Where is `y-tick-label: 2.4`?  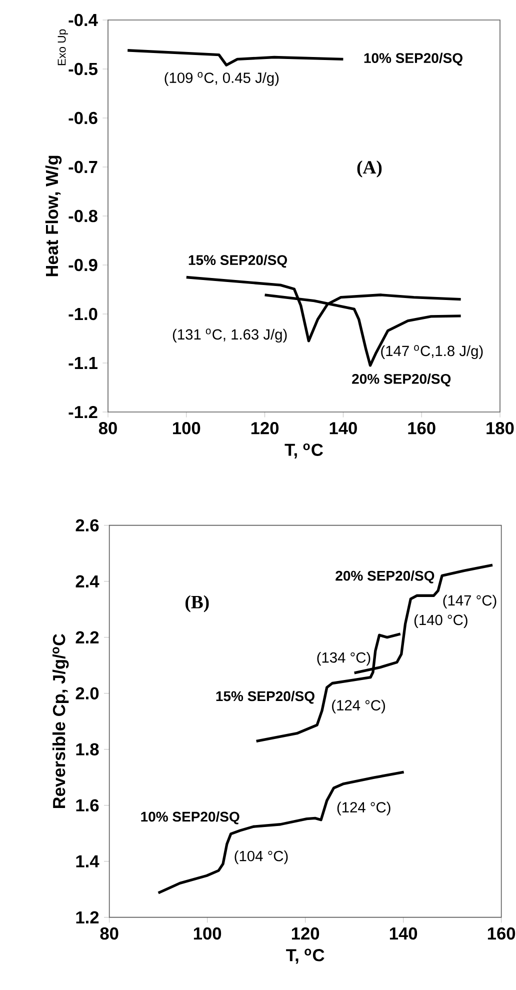
y-tick-label: 2.4 is located at coordinates (88, 581).